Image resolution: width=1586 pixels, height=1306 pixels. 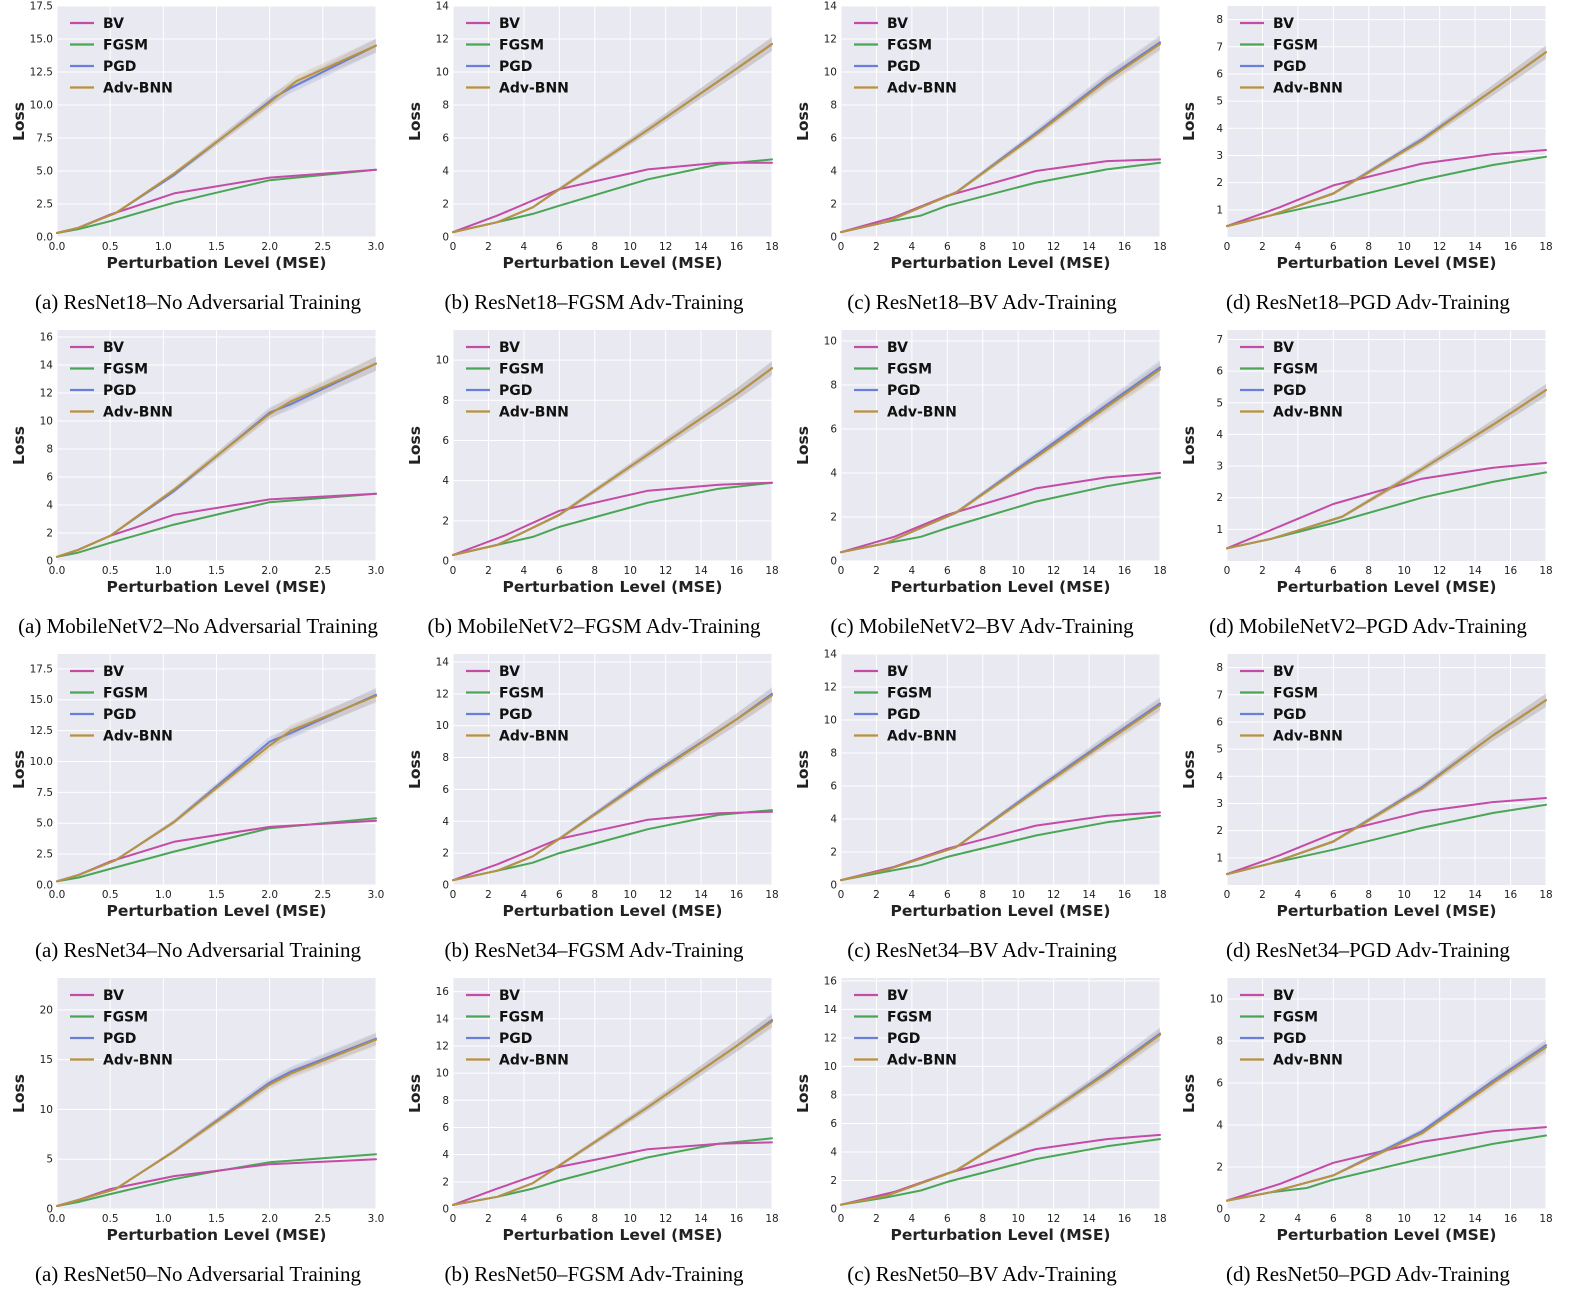 What do you see at coordinates (216, 1119) in the screenshot?
I see `confidence-band` at bounding box center [216, 1119].